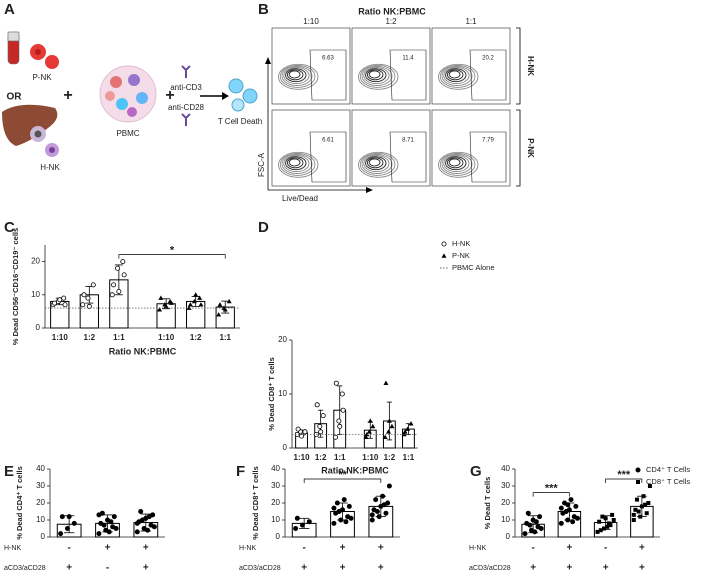 Image resolution: width=703 pixels, height=579 pixels. Describe the element at coordinates (40, 502) in the screenshot. I see `y-tick-label: 20` at that location.